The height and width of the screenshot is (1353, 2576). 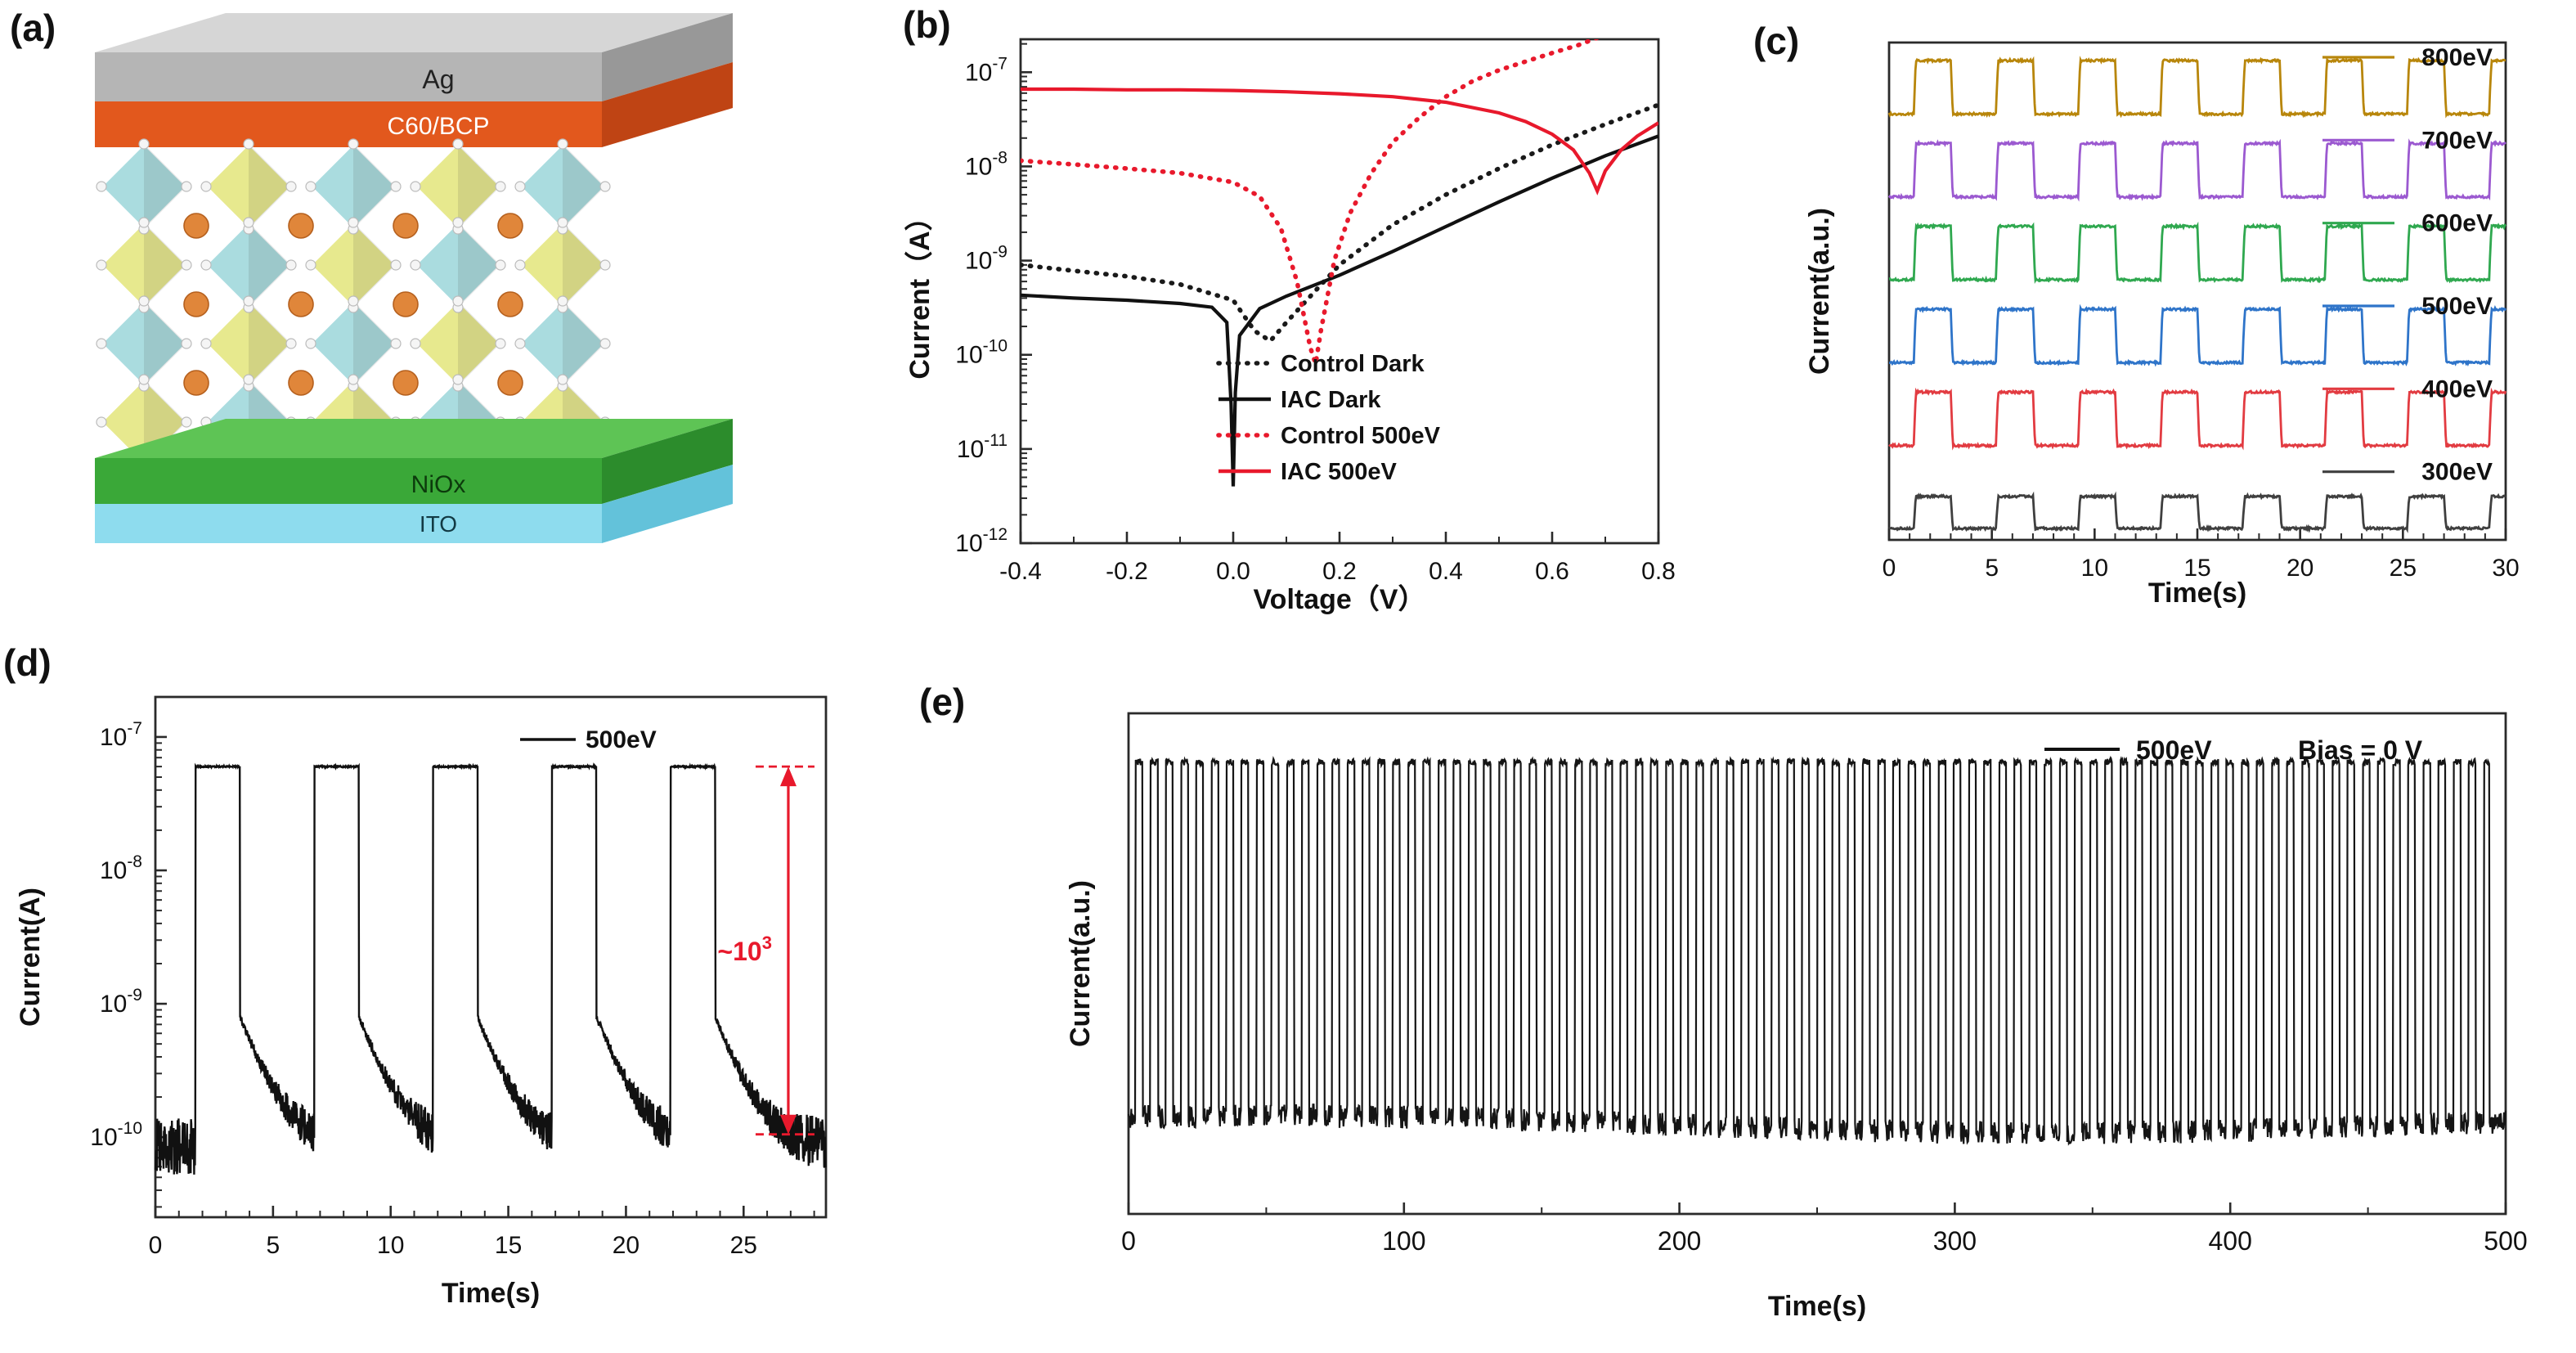 What do you see at coordinates (490, 968) in the screenshot?
I see `trace-500ev` at bounding box center [490, 968].